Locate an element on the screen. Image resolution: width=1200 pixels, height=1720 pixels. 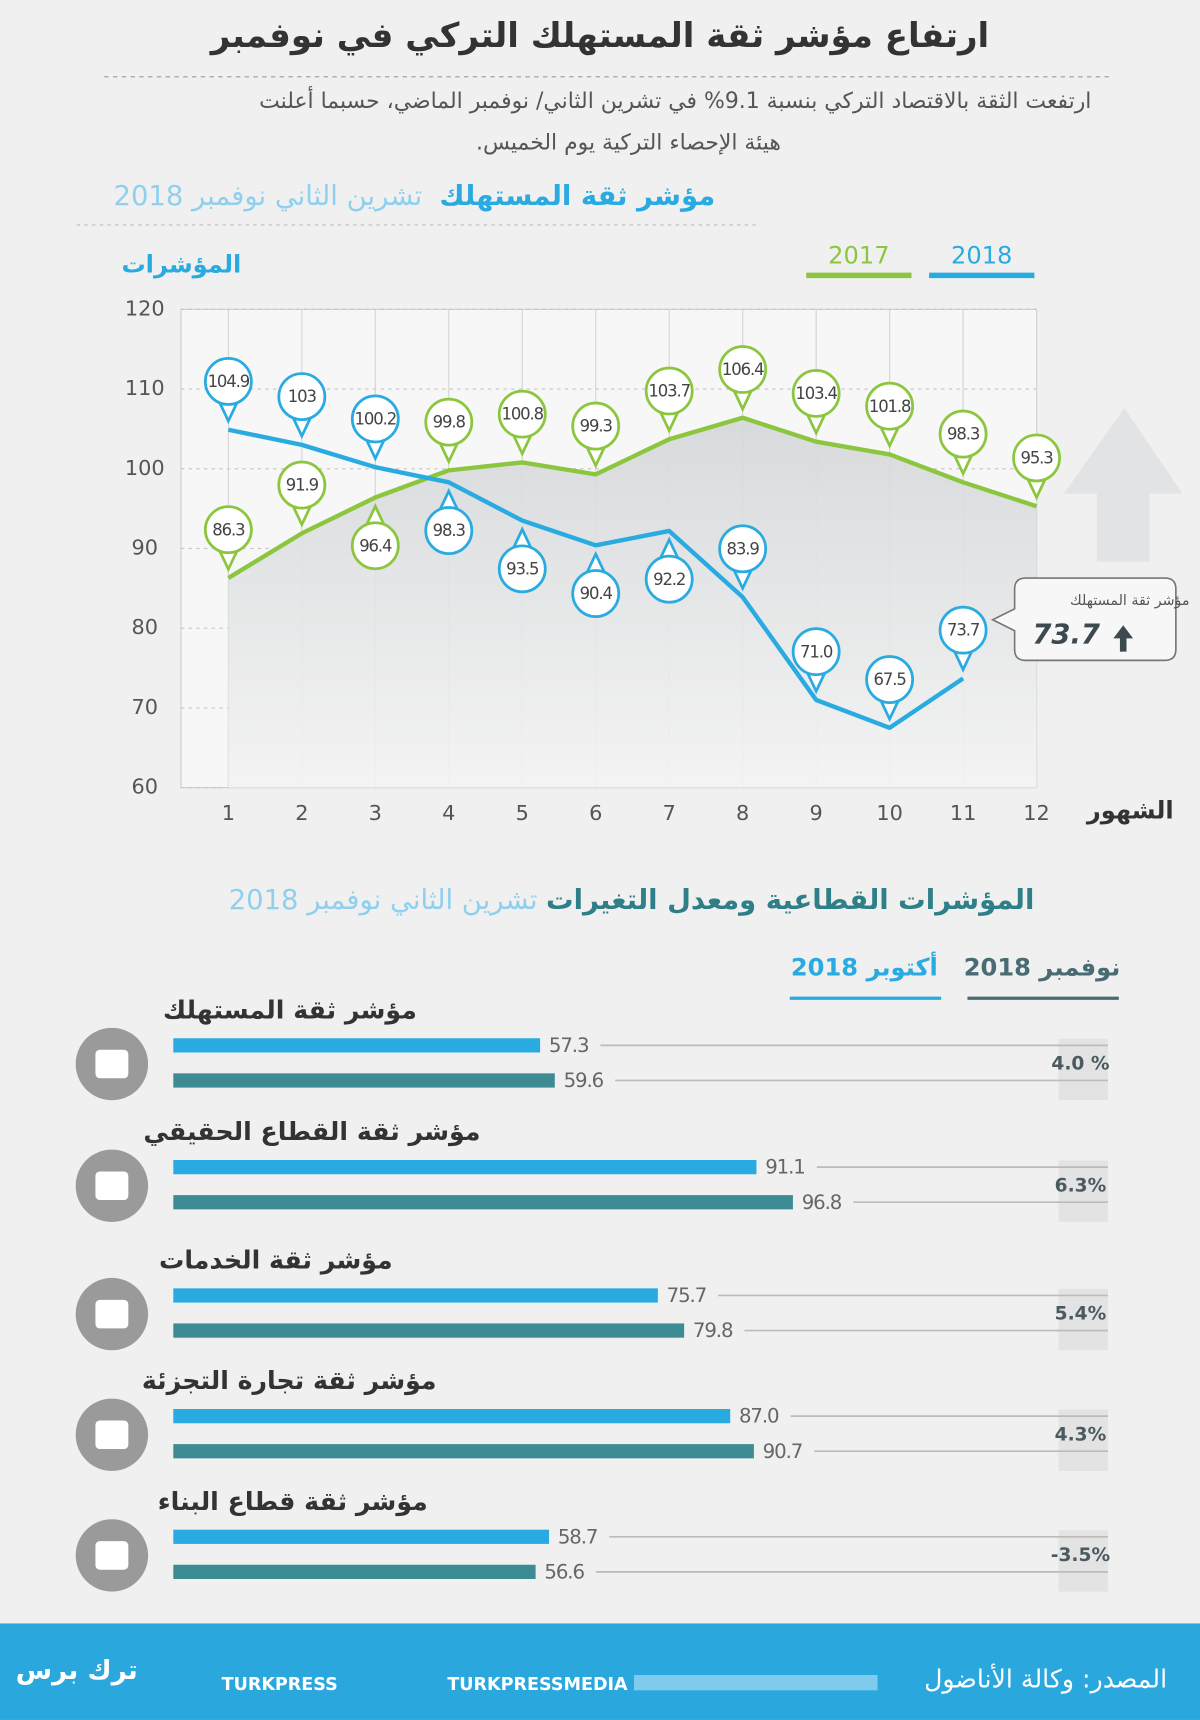
data-label: 100.8 is located at coordinates (522, 414).